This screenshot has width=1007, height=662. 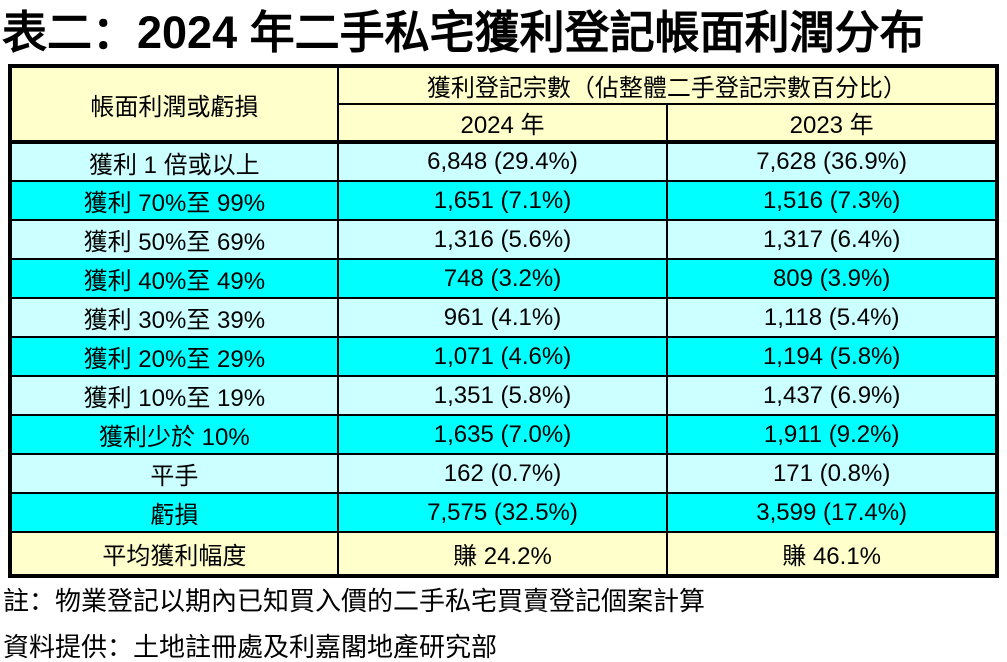 What do you see at coordinates (832, 123) in the screenshot?
I see `column-header-2023: 2023 年` at bounding box center [832, 123].